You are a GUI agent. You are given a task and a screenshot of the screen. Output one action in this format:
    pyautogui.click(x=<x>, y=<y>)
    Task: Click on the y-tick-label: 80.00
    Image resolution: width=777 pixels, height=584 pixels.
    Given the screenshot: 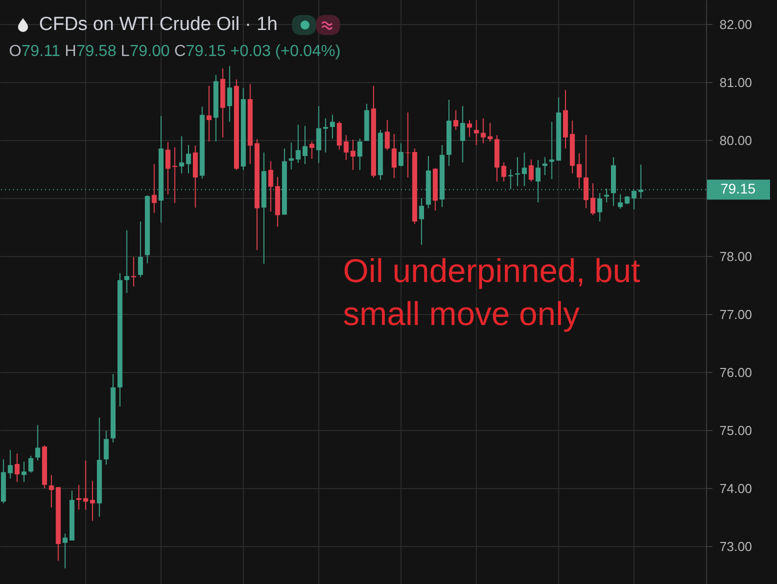 What is the action you would take?
    pyautogui.click(x=736, y=140)
    